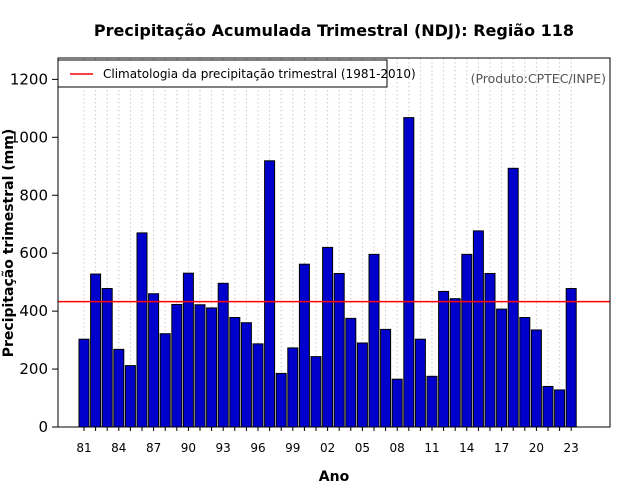 The image size is (640, 500). I want to click on x-tick-label: 93, so click(223, 448).